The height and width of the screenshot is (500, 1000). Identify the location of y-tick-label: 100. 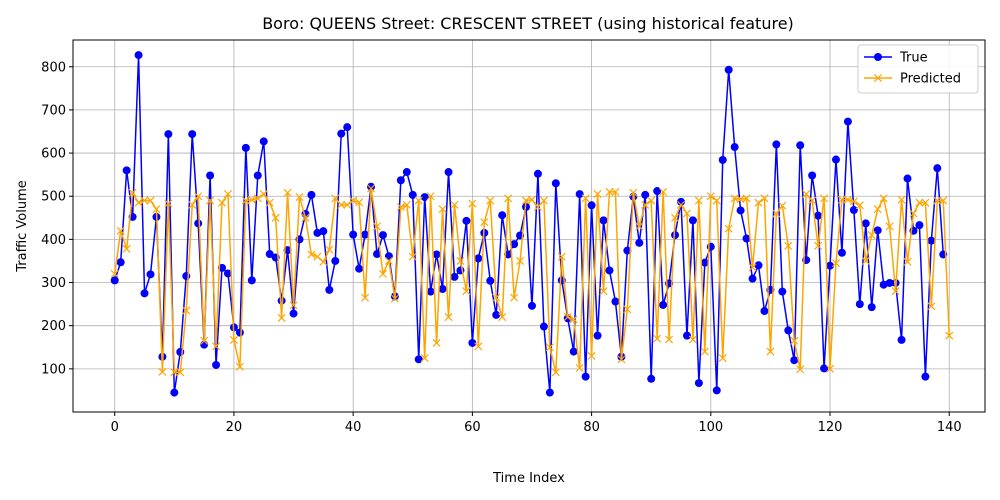
(53, 369).